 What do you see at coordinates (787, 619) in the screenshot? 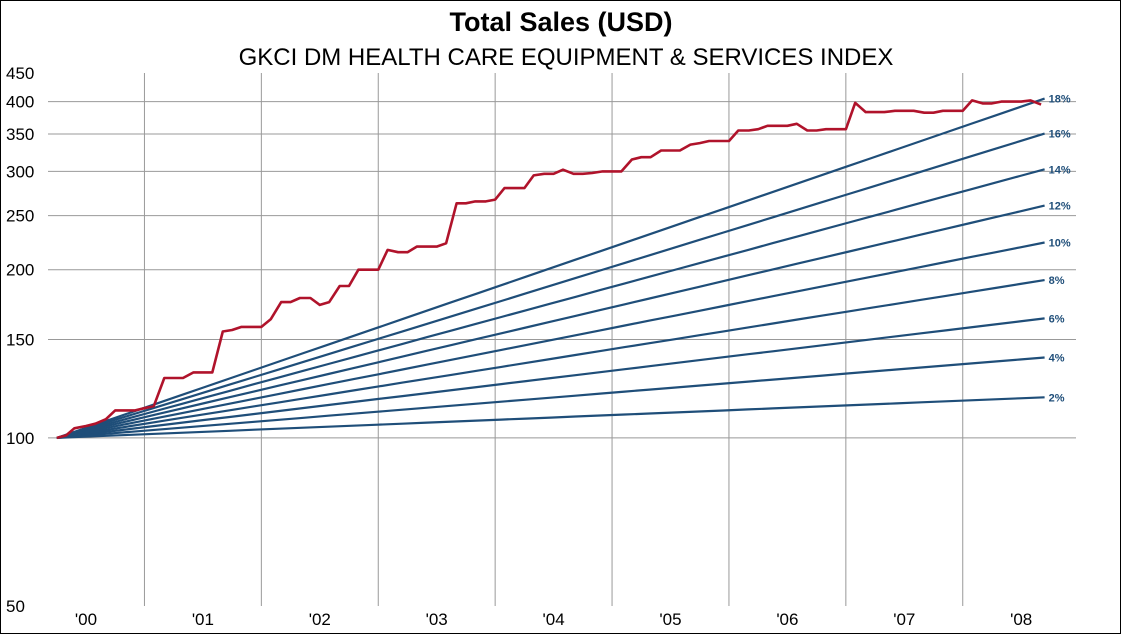
I see `x-tick-label: '06` at bounding box center [787, 619].